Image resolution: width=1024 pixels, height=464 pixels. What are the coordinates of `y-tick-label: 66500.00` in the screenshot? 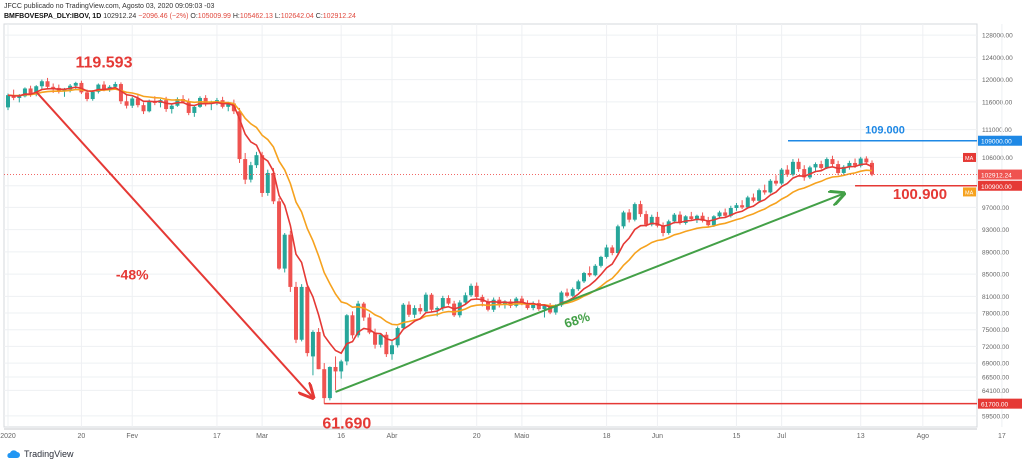 It's located at (995, 377).